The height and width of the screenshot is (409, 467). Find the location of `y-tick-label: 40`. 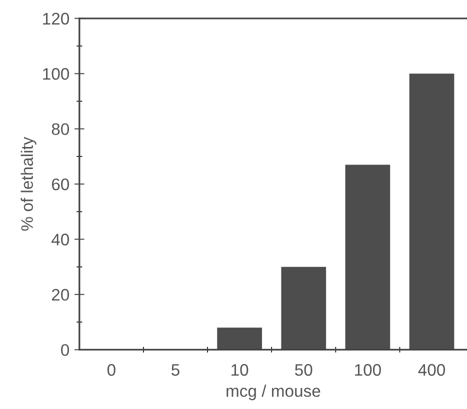

y-tick-label: 40 is located at coordinates (61, 240).